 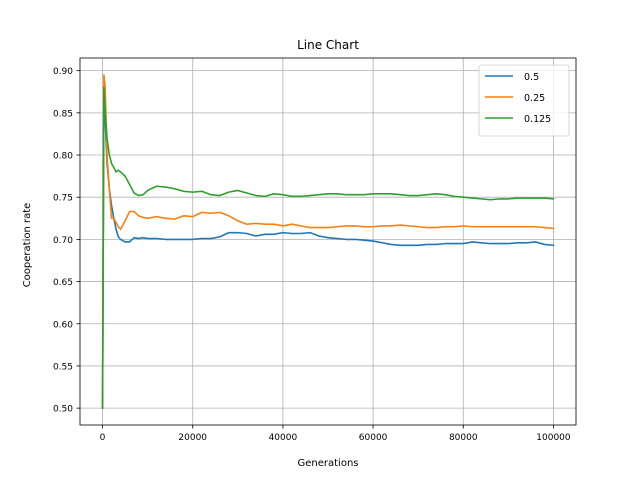 I want to click on x-tick-label: 40000, so click(x=283, y=438).